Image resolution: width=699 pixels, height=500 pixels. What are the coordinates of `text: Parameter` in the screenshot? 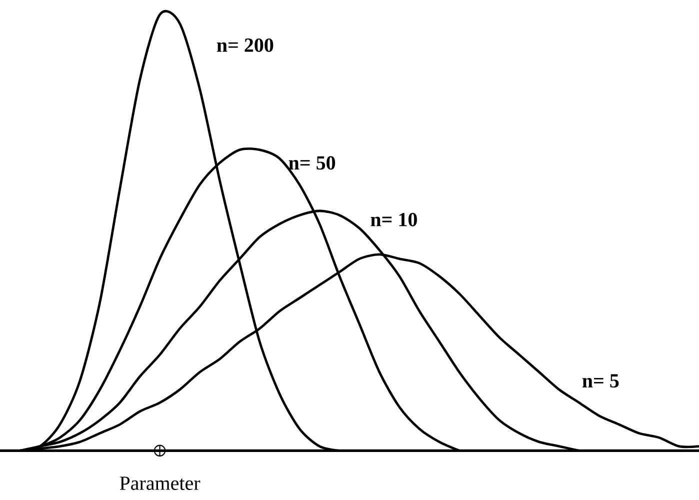 It's located at (160, 483).